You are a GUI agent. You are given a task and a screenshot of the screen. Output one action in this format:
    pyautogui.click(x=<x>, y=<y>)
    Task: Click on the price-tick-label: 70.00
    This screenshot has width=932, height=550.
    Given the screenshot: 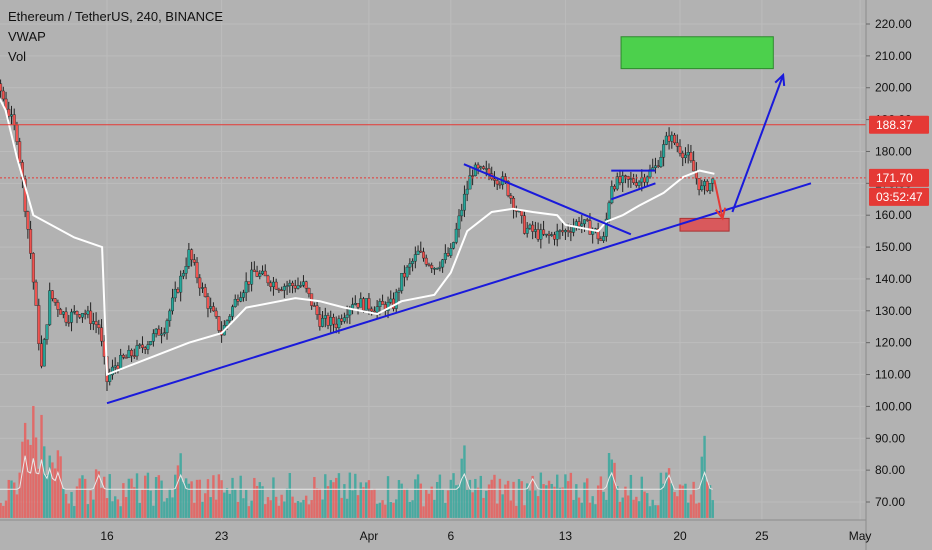 What is the action you would take?
    pyautogui.click(x=890, y=502)
    